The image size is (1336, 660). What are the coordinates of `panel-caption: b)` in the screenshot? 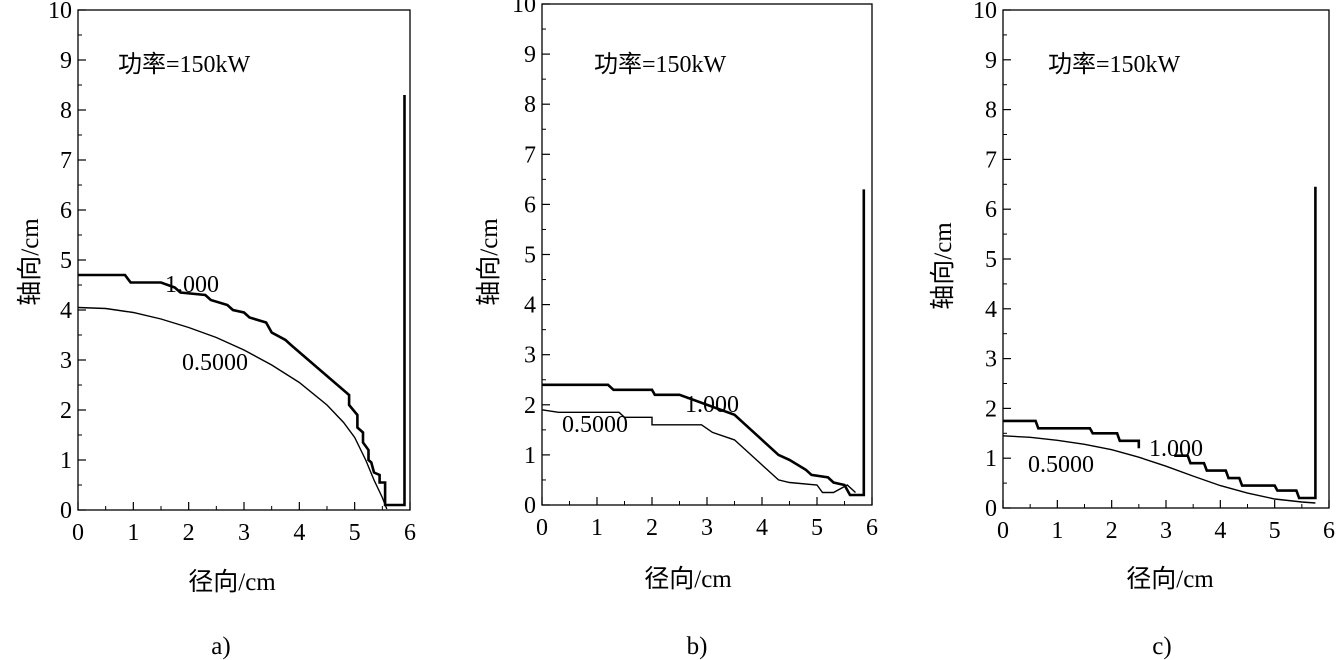 It's located at (697, 646).